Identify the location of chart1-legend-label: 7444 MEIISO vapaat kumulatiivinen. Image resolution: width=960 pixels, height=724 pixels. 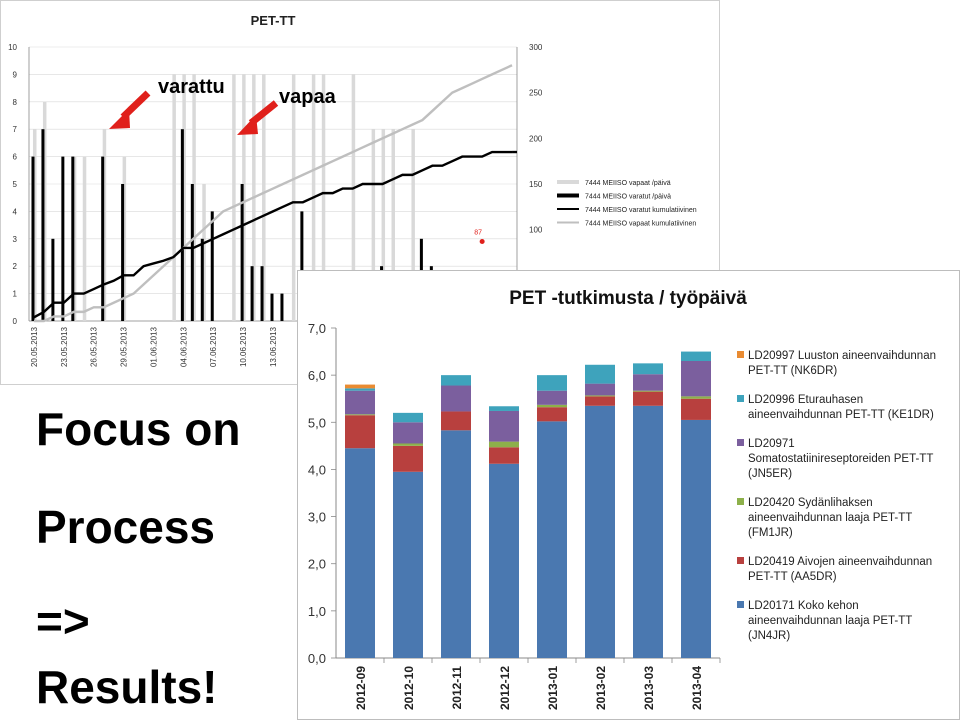
(640, 224).